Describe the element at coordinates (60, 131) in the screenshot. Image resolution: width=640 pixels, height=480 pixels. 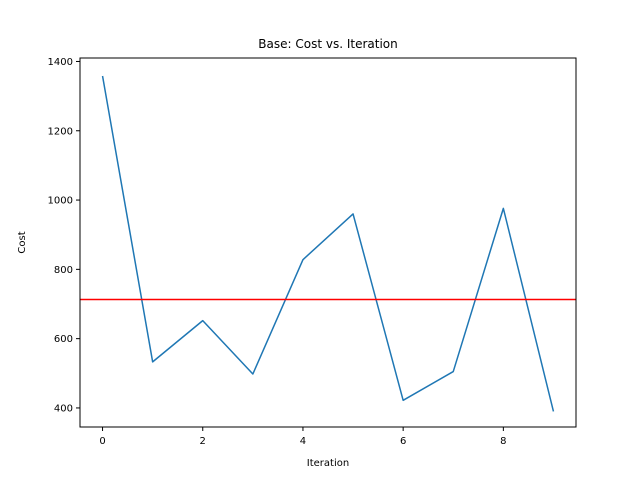
I see `y-tick-label: 1200` at that location.